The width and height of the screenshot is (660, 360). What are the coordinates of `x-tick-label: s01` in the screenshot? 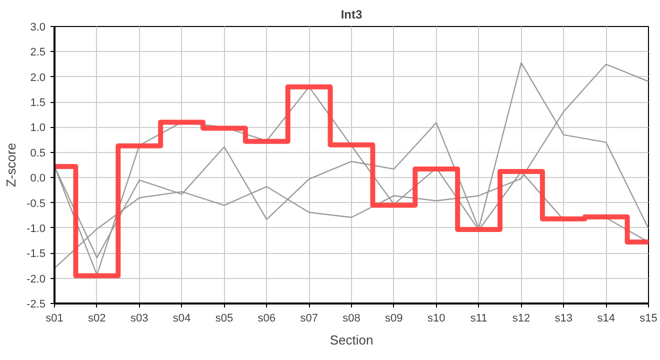 It's located at (55, 318).